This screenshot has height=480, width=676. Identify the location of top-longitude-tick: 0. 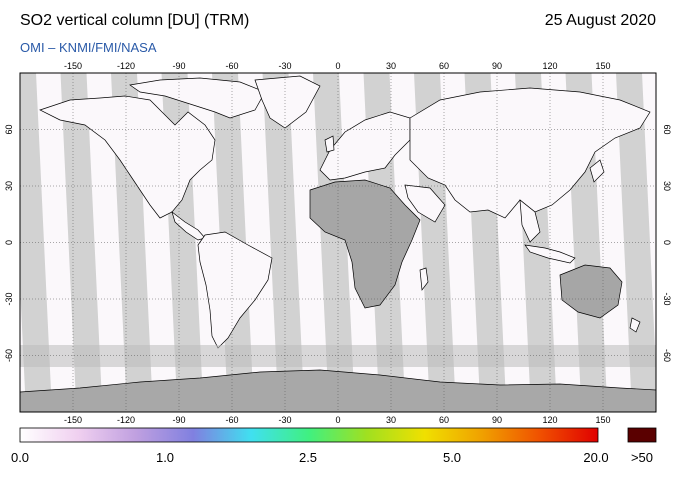
(337, 66).